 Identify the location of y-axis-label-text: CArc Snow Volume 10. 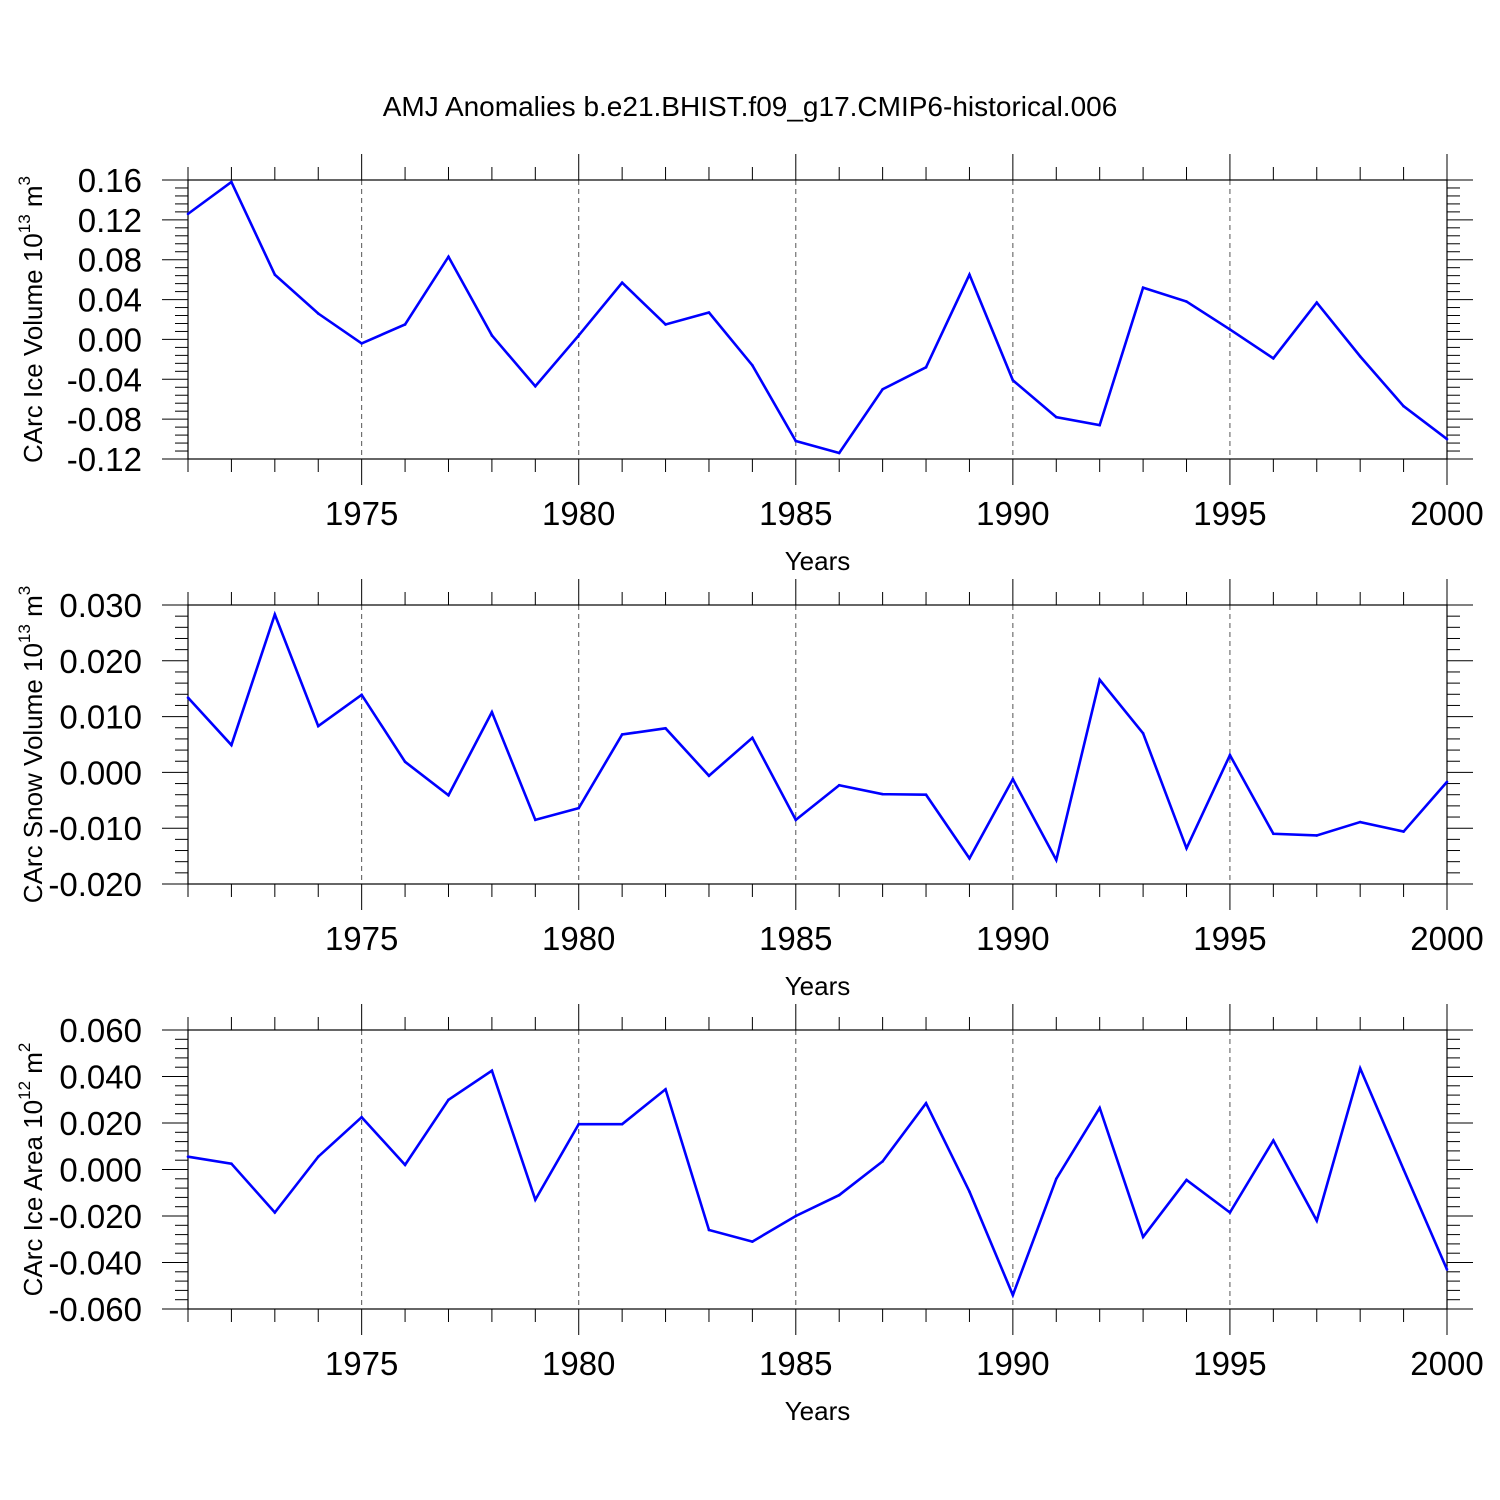
(33, 773).